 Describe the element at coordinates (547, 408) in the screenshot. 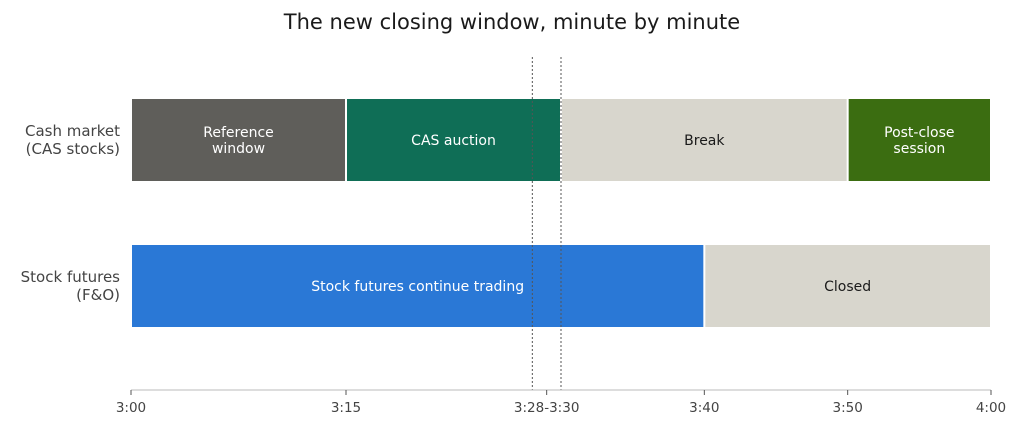

I see `x-tick-label: 3:28-3:30` at that location.